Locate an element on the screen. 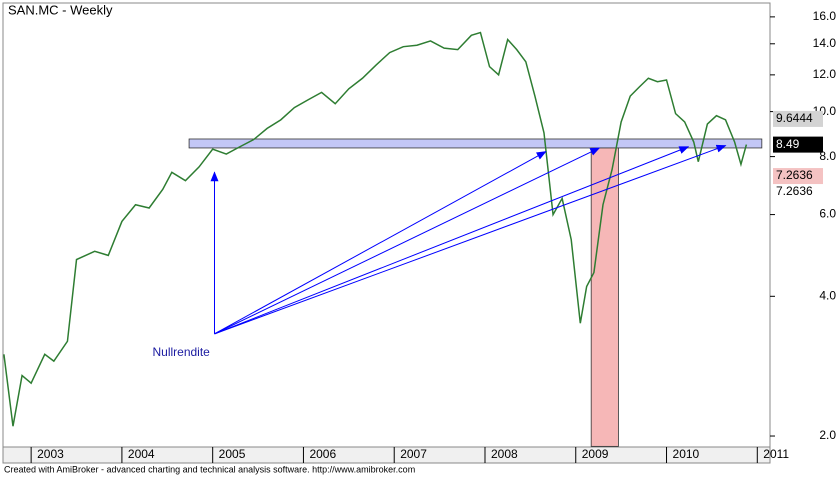 The width and height of the screenshot is (840, 477). x-tick-label: 2011 is located at coordinates (776, 454).